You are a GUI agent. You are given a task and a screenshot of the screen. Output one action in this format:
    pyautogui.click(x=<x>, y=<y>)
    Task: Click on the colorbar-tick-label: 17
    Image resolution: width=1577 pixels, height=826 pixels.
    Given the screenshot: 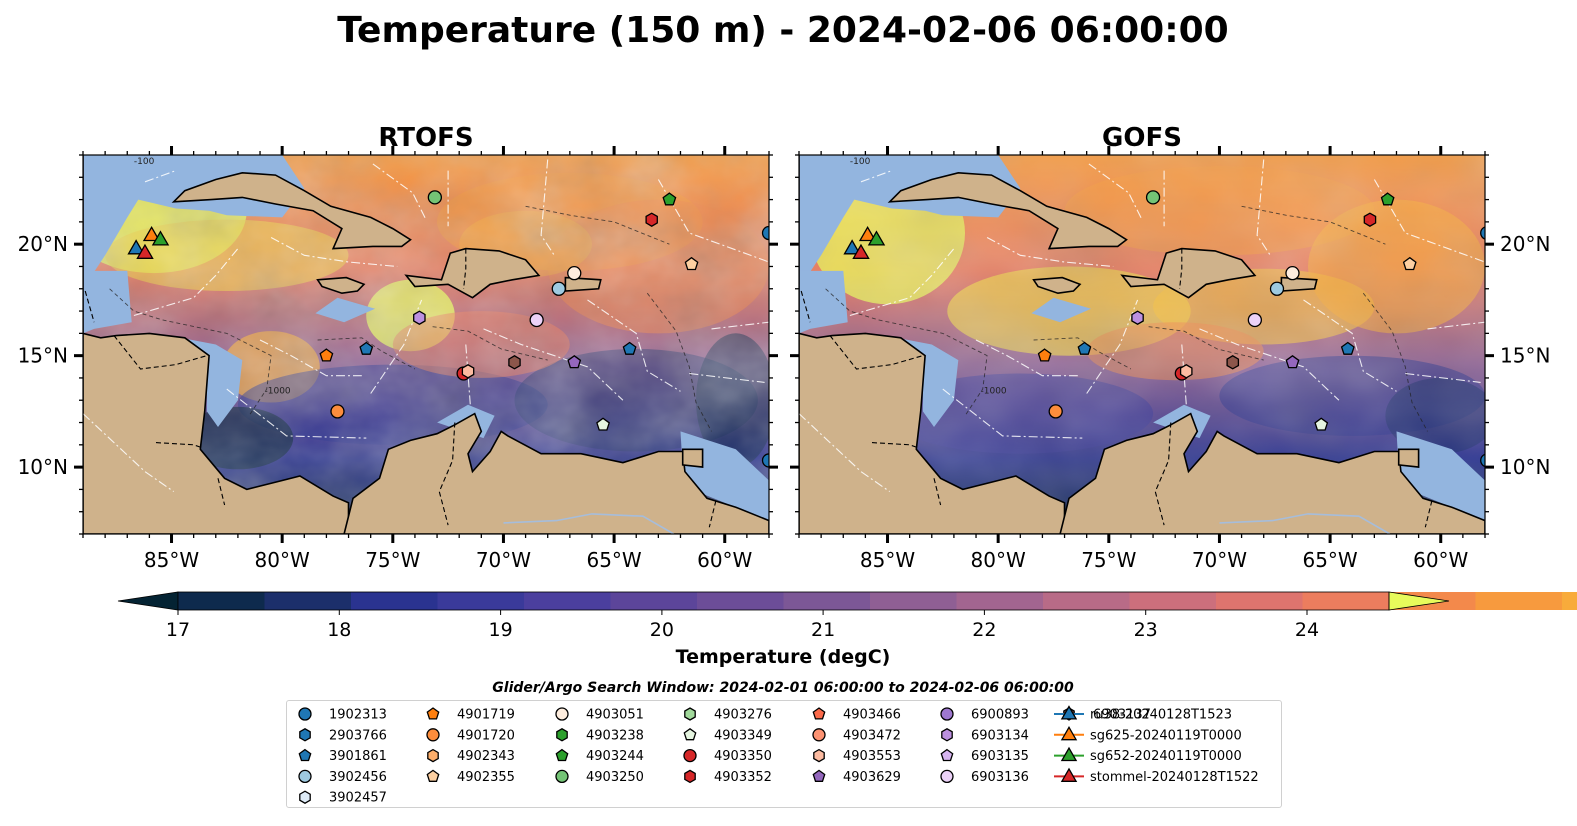 What is the action you would take?
    pyautogui.click(x=178, y=630)
    